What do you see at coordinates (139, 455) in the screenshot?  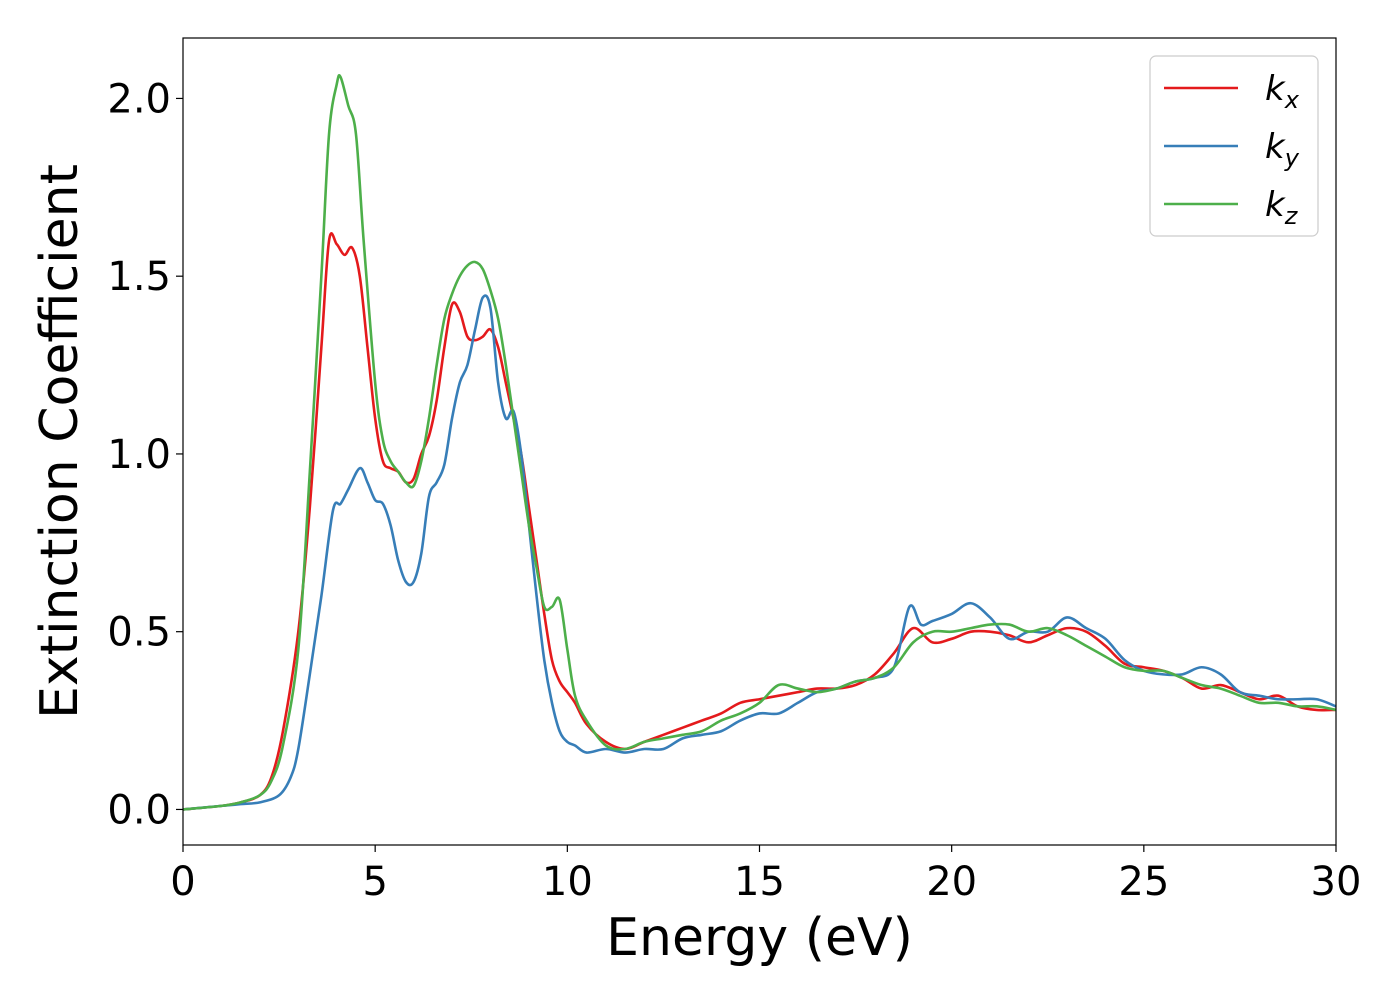 I see `y-tick-label: 1.0` at bounding box center [139, 455].